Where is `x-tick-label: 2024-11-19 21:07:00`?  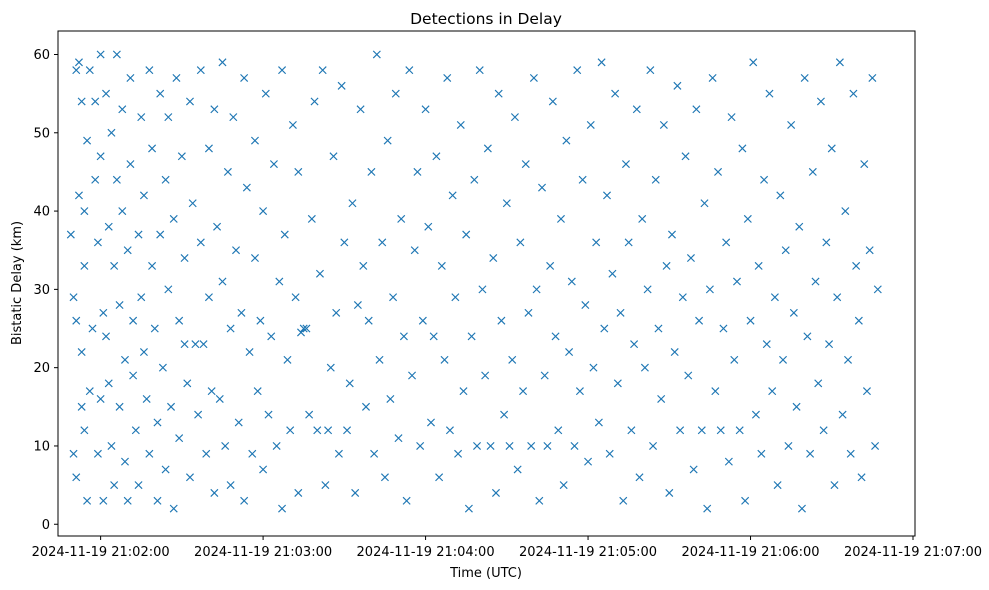 x-tick-label: 2024-11-19 21:07:00 is located at coordinates (913, 552).